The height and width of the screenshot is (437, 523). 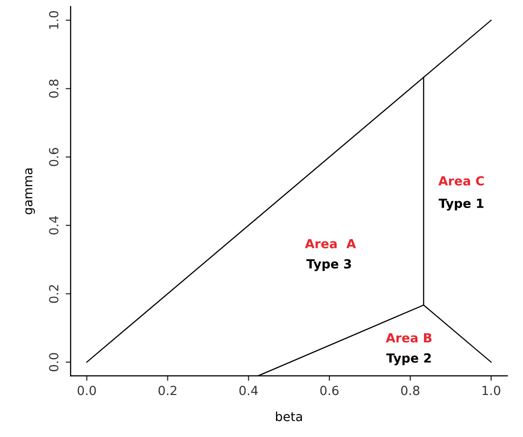 I want to click on x-axis-title: beta, so click(x=289, y=417).